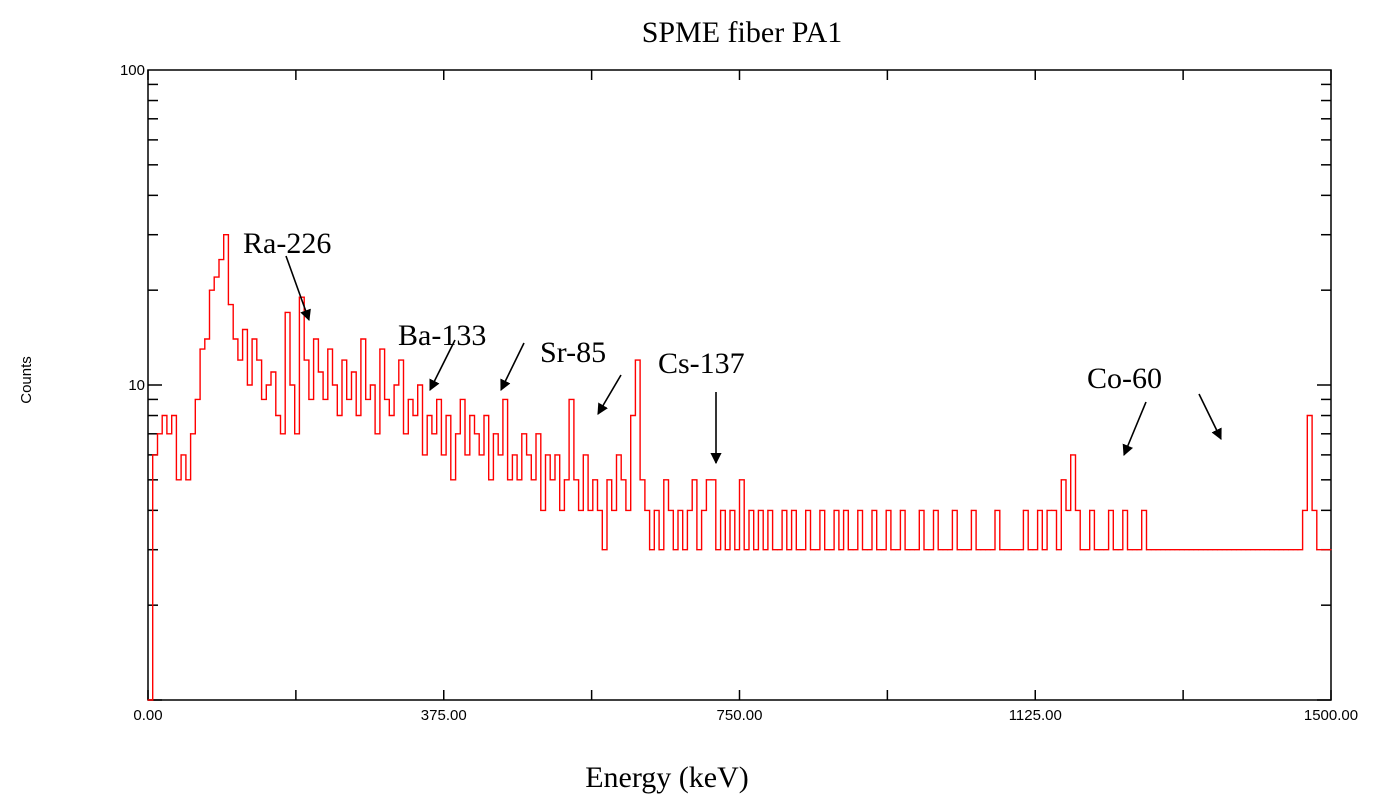 The width and height of the screenshot is (1385, 801). I want to click on isotope-label: Cs-137, so click(701, 363).